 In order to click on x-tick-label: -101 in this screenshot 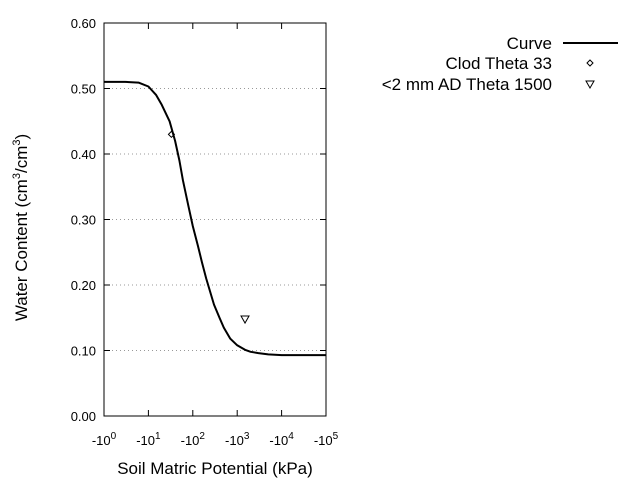, I will do `click(148, 439)`.